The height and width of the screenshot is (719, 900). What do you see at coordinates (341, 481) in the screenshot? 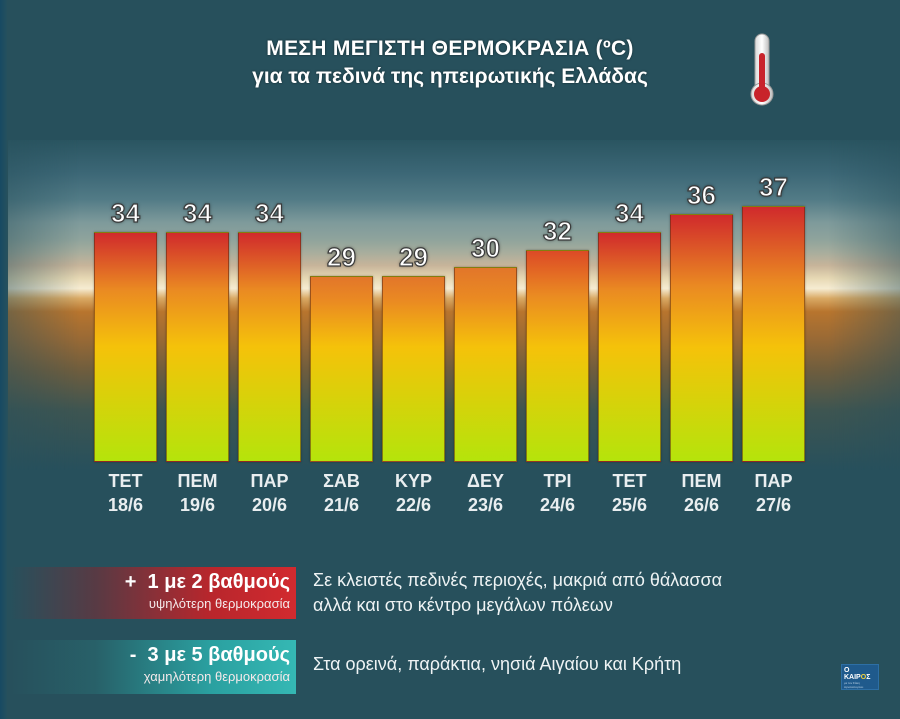
I see `day-label: ΣΑΒ` at bounding box center [341, 481].